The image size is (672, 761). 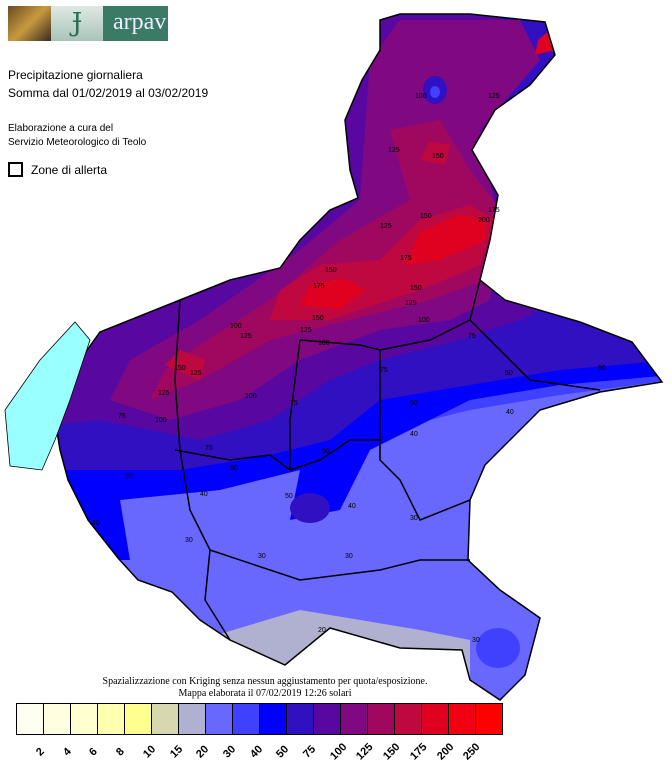 I want to click on band-175-north, so click(x=435, y=153).